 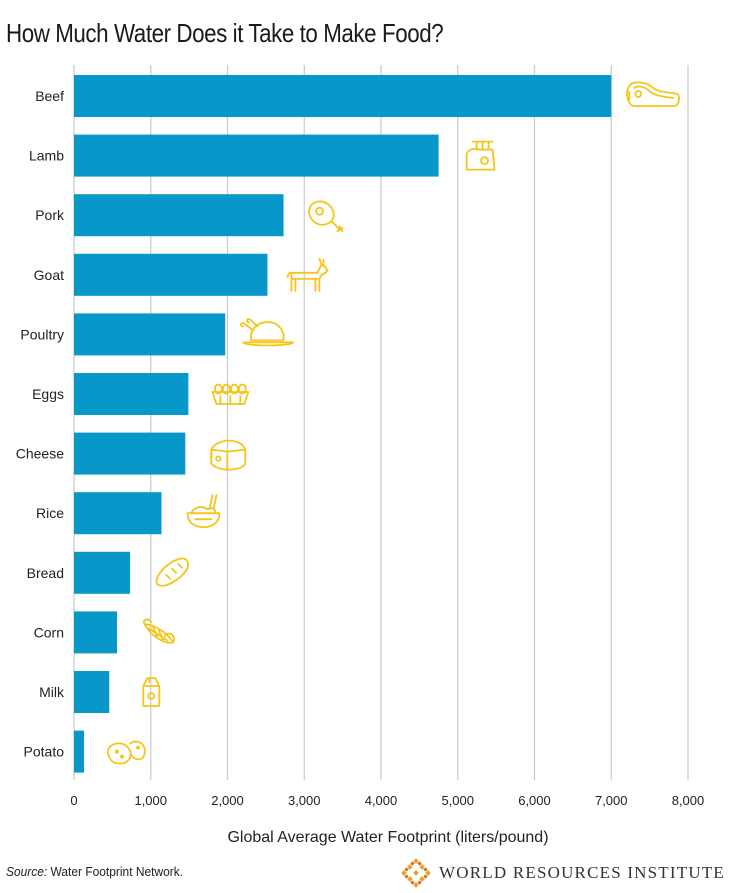 What do you see at coordinates (150, 800) in the screenshot?
I see `x-tick-label: 1,000` at bounding box center [150, 800].